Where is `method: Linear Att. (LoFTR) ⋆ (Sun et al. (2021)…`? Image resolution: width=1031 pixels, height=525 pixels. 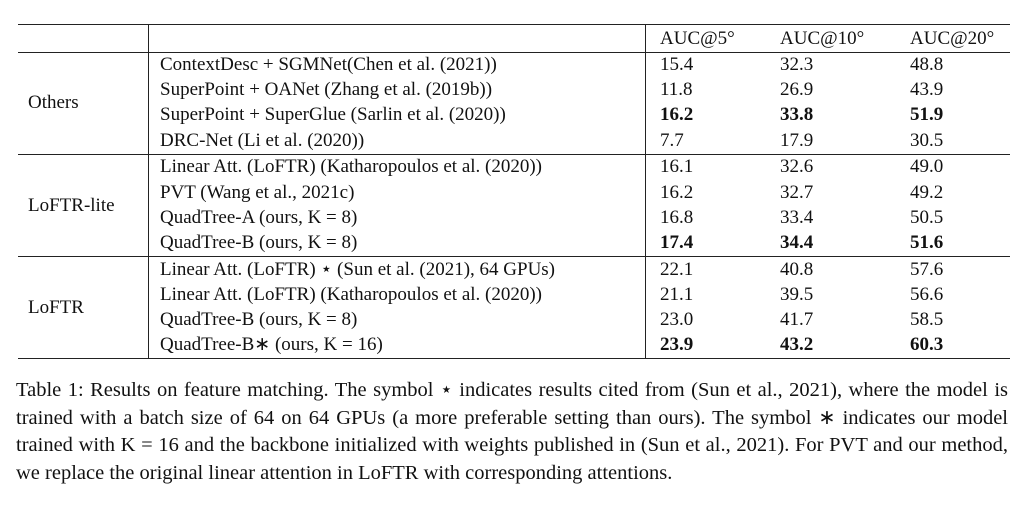 method: Linear Att. (LoFTR) ⋆ (Sun et al. (2021)… is located at coordinates (358, 269).